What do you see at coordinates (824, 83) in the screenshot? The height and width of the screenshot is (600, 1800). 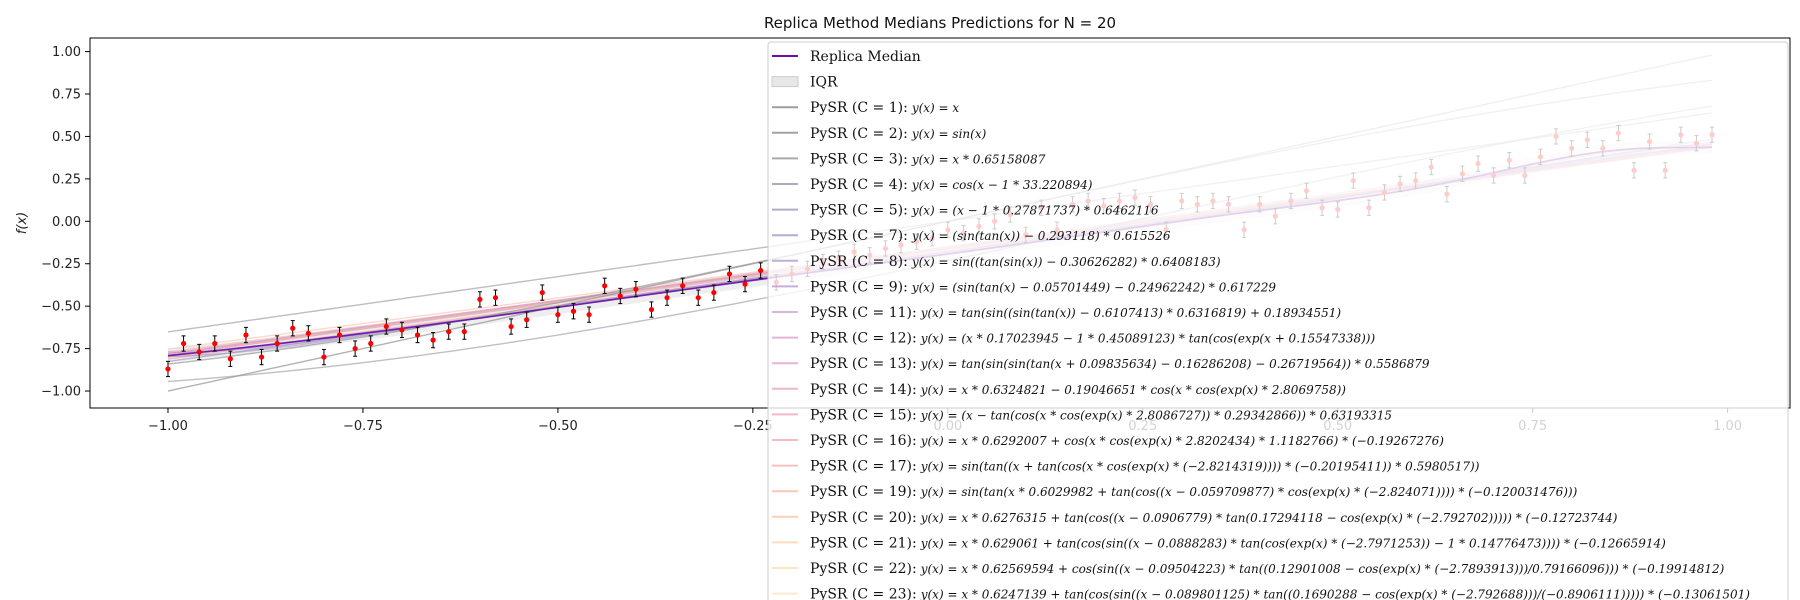 I see `legend-entry: IQR` at bounding box center [824, 83].